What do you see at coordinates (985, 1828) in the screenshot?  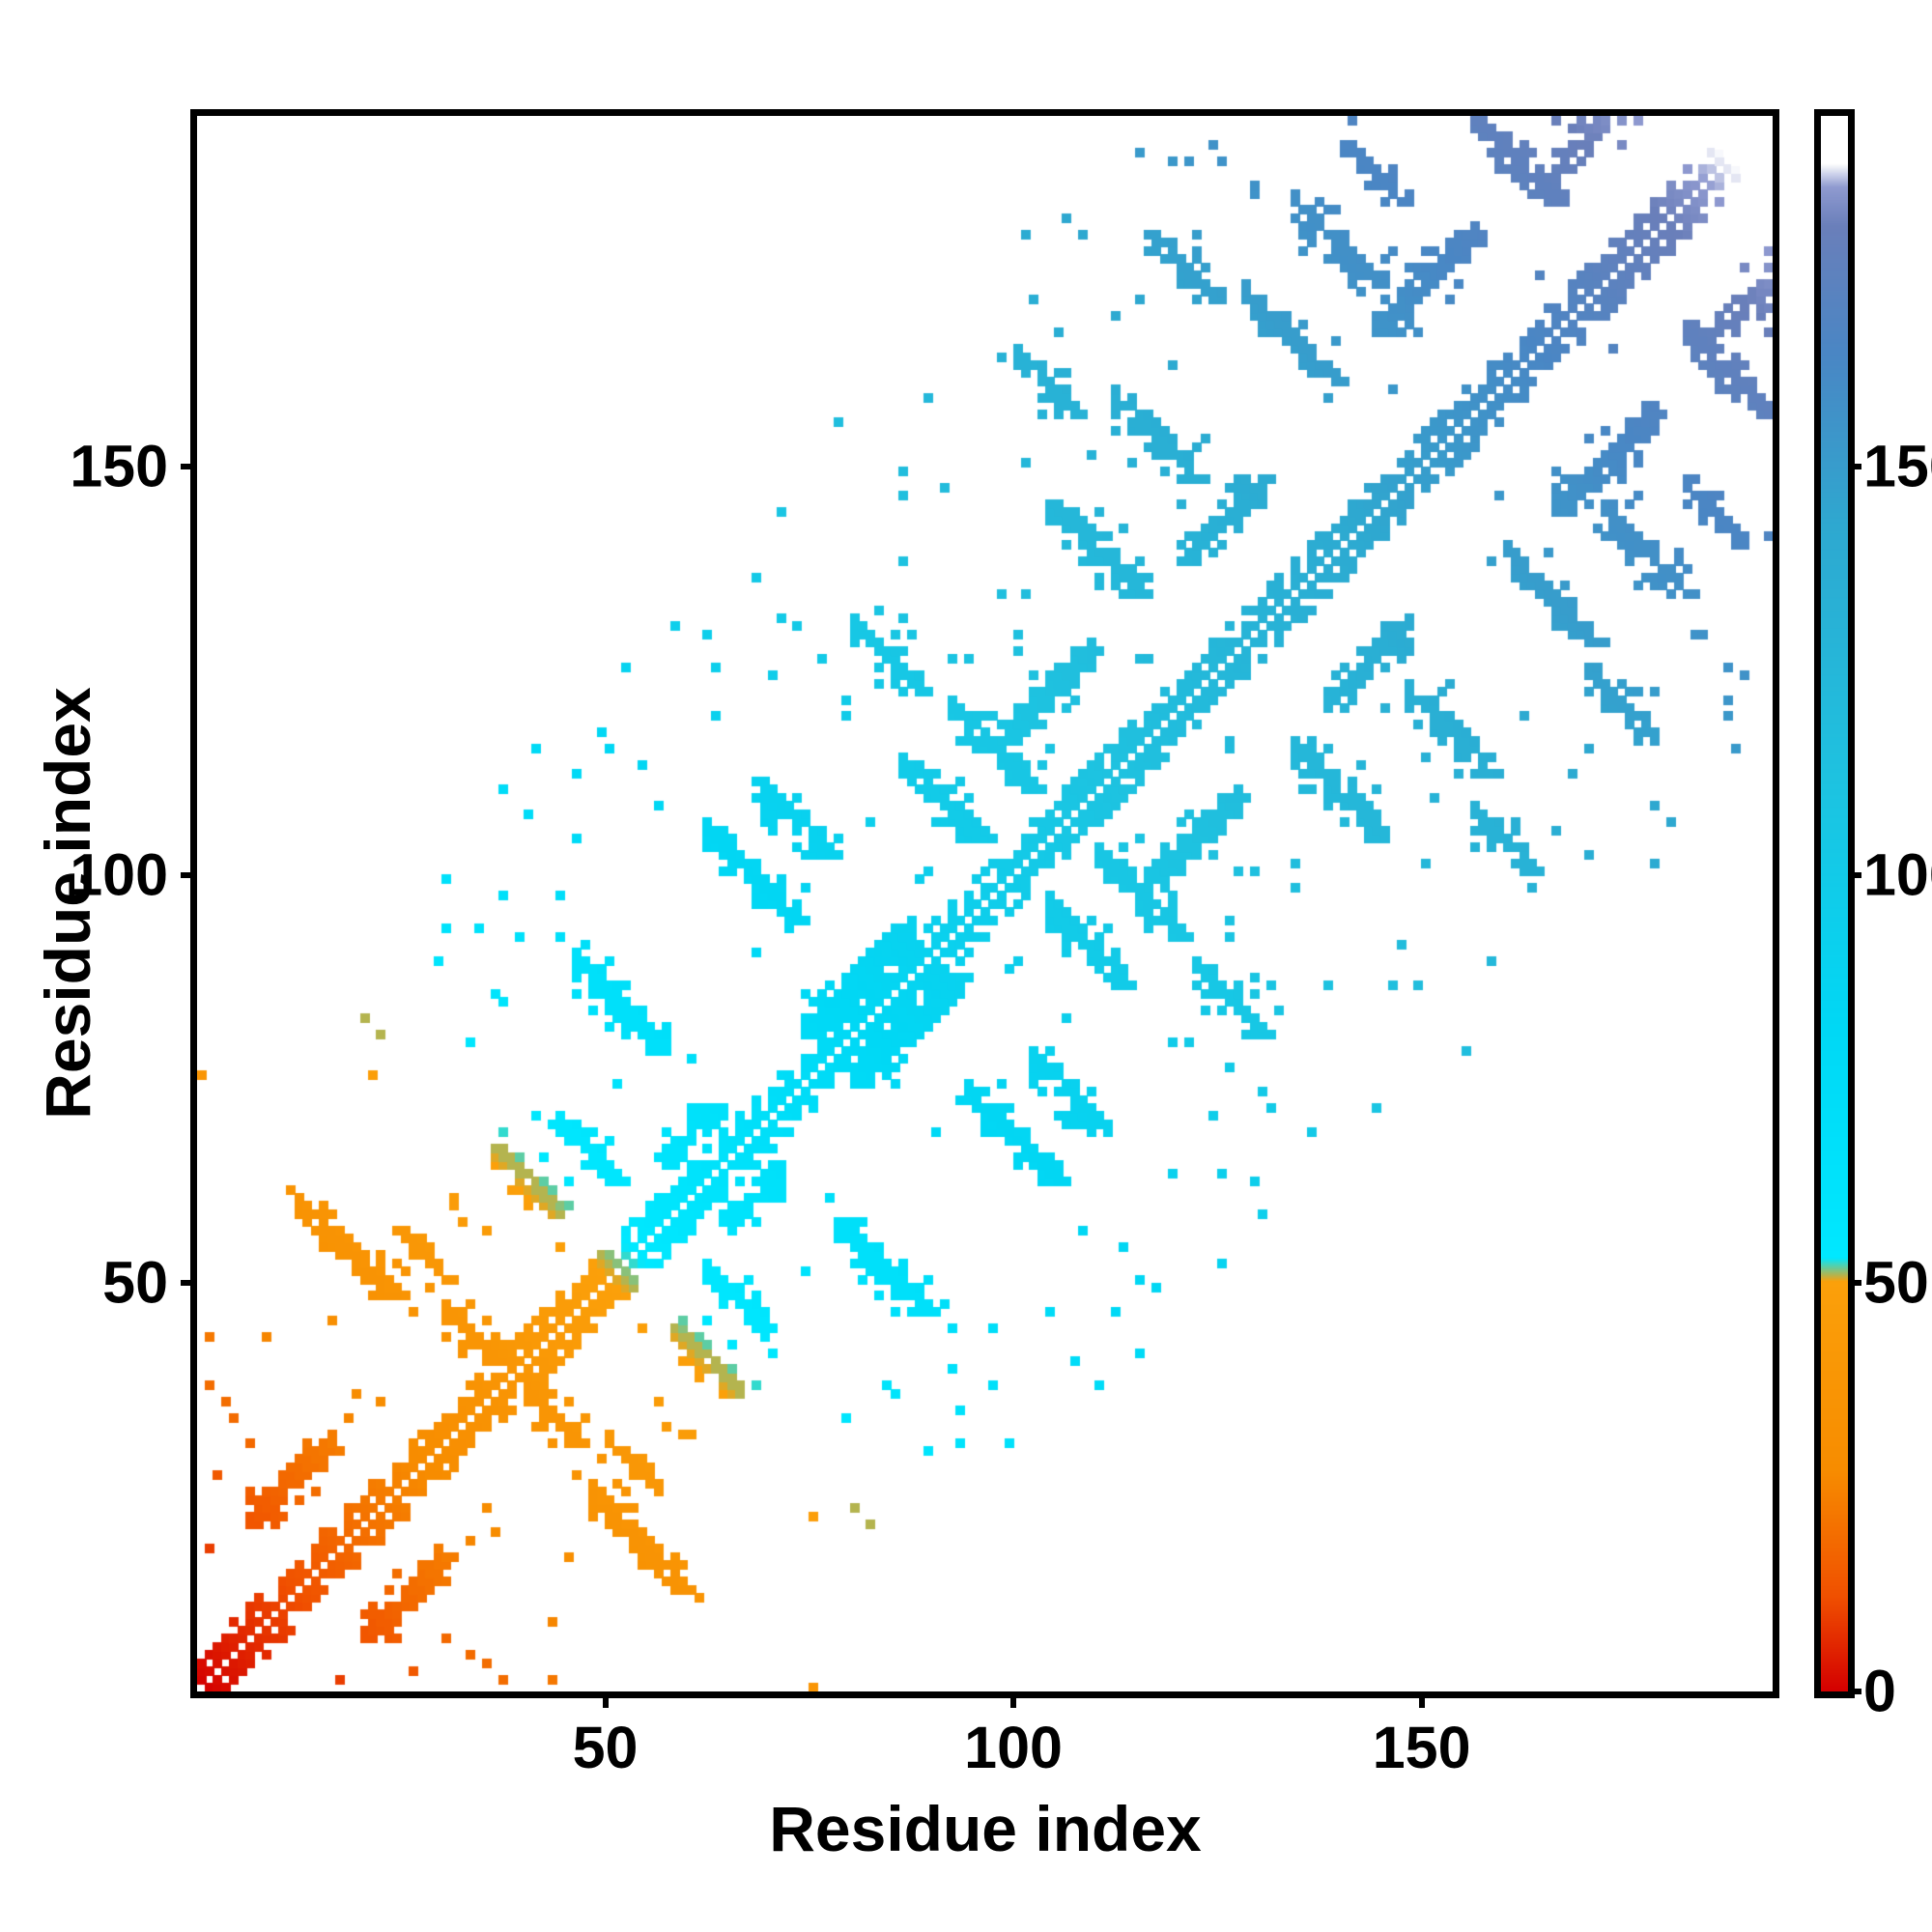 I see `x-axis-title: Residue index` at bounding box center [985, 1828].